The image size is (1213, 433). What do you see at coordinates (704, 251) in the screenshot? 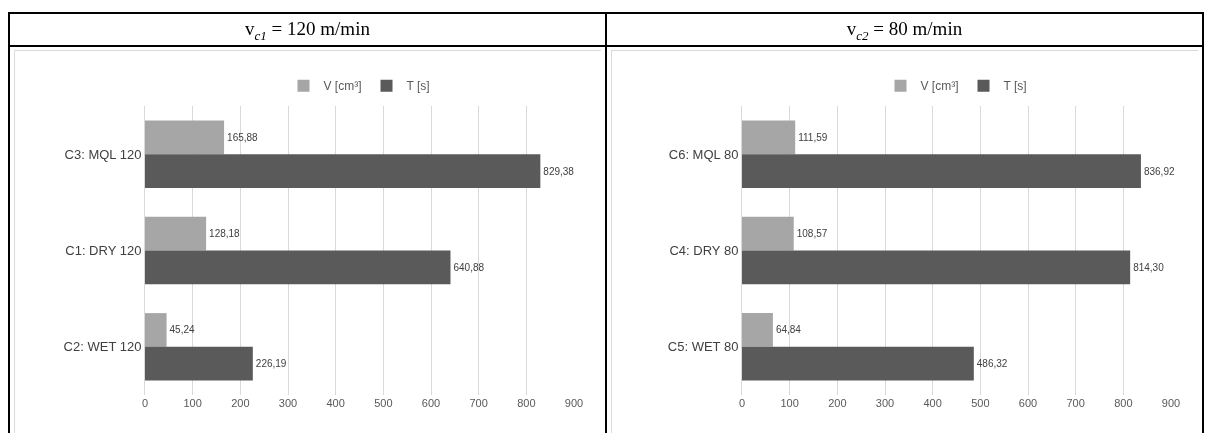
I see `y-tick-label: C4: DRY 80` at bounding box center [704, 251].